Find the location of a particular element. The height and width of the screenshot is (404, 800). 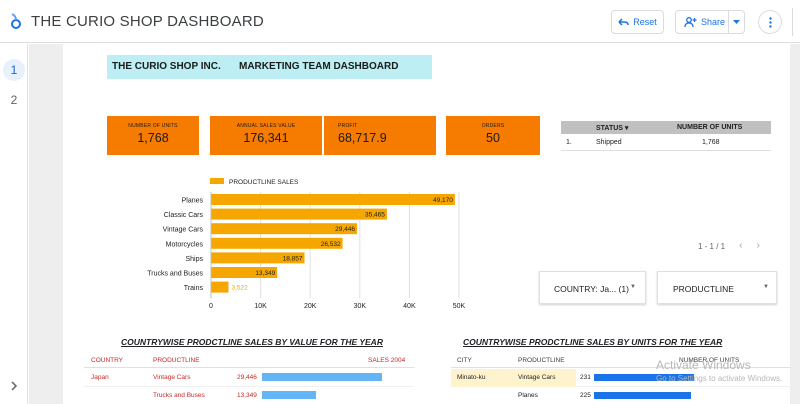

kpi-value: 176,341 is located at coordinates (266, 138).